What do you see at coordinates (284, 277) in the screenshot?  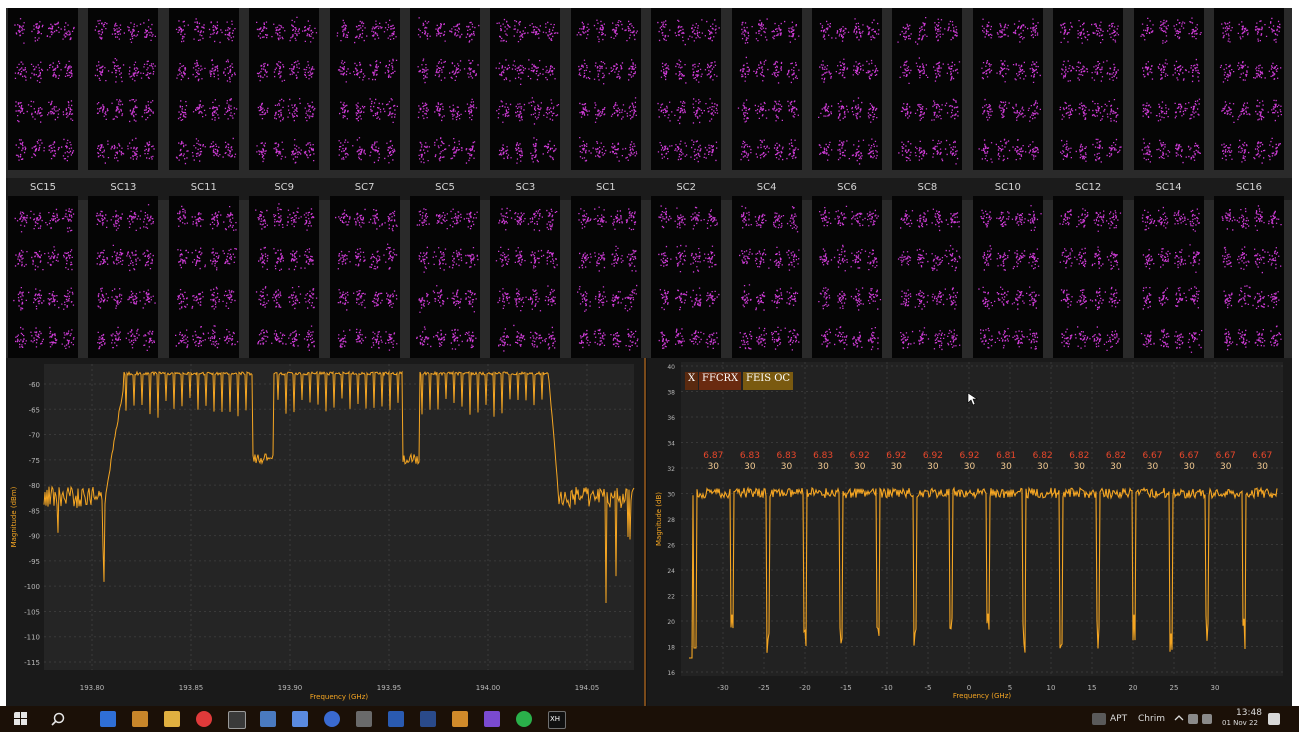 I see `constellation-bottom-sc9` at bounding box center [284, 277].